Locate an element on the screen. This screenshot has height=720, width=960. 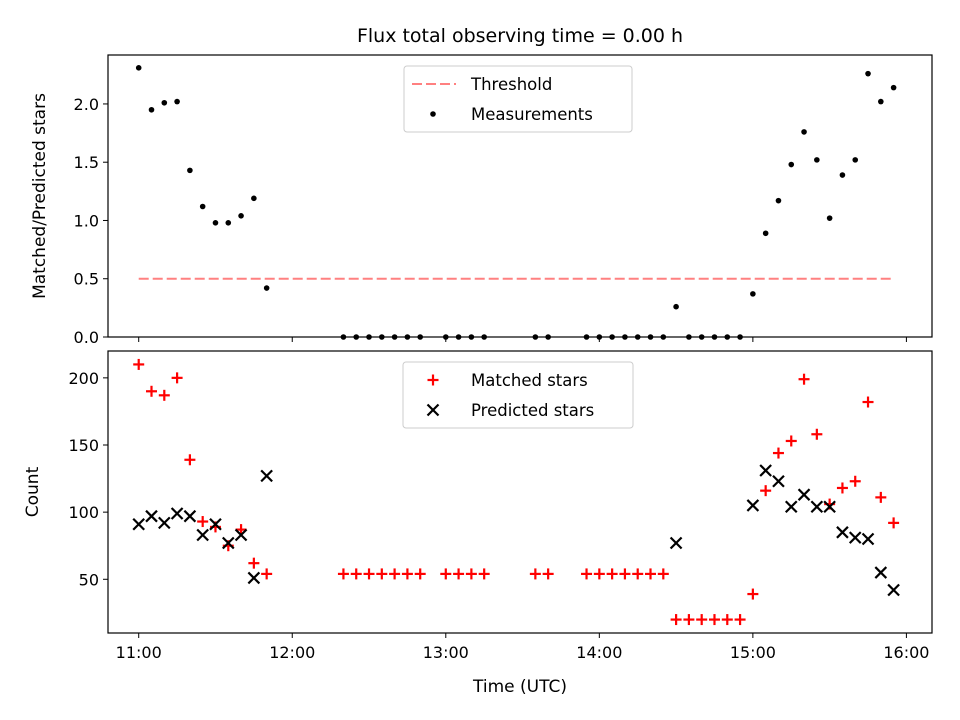
x-tick-label: 15:00 is located at coordinates (753, 652).